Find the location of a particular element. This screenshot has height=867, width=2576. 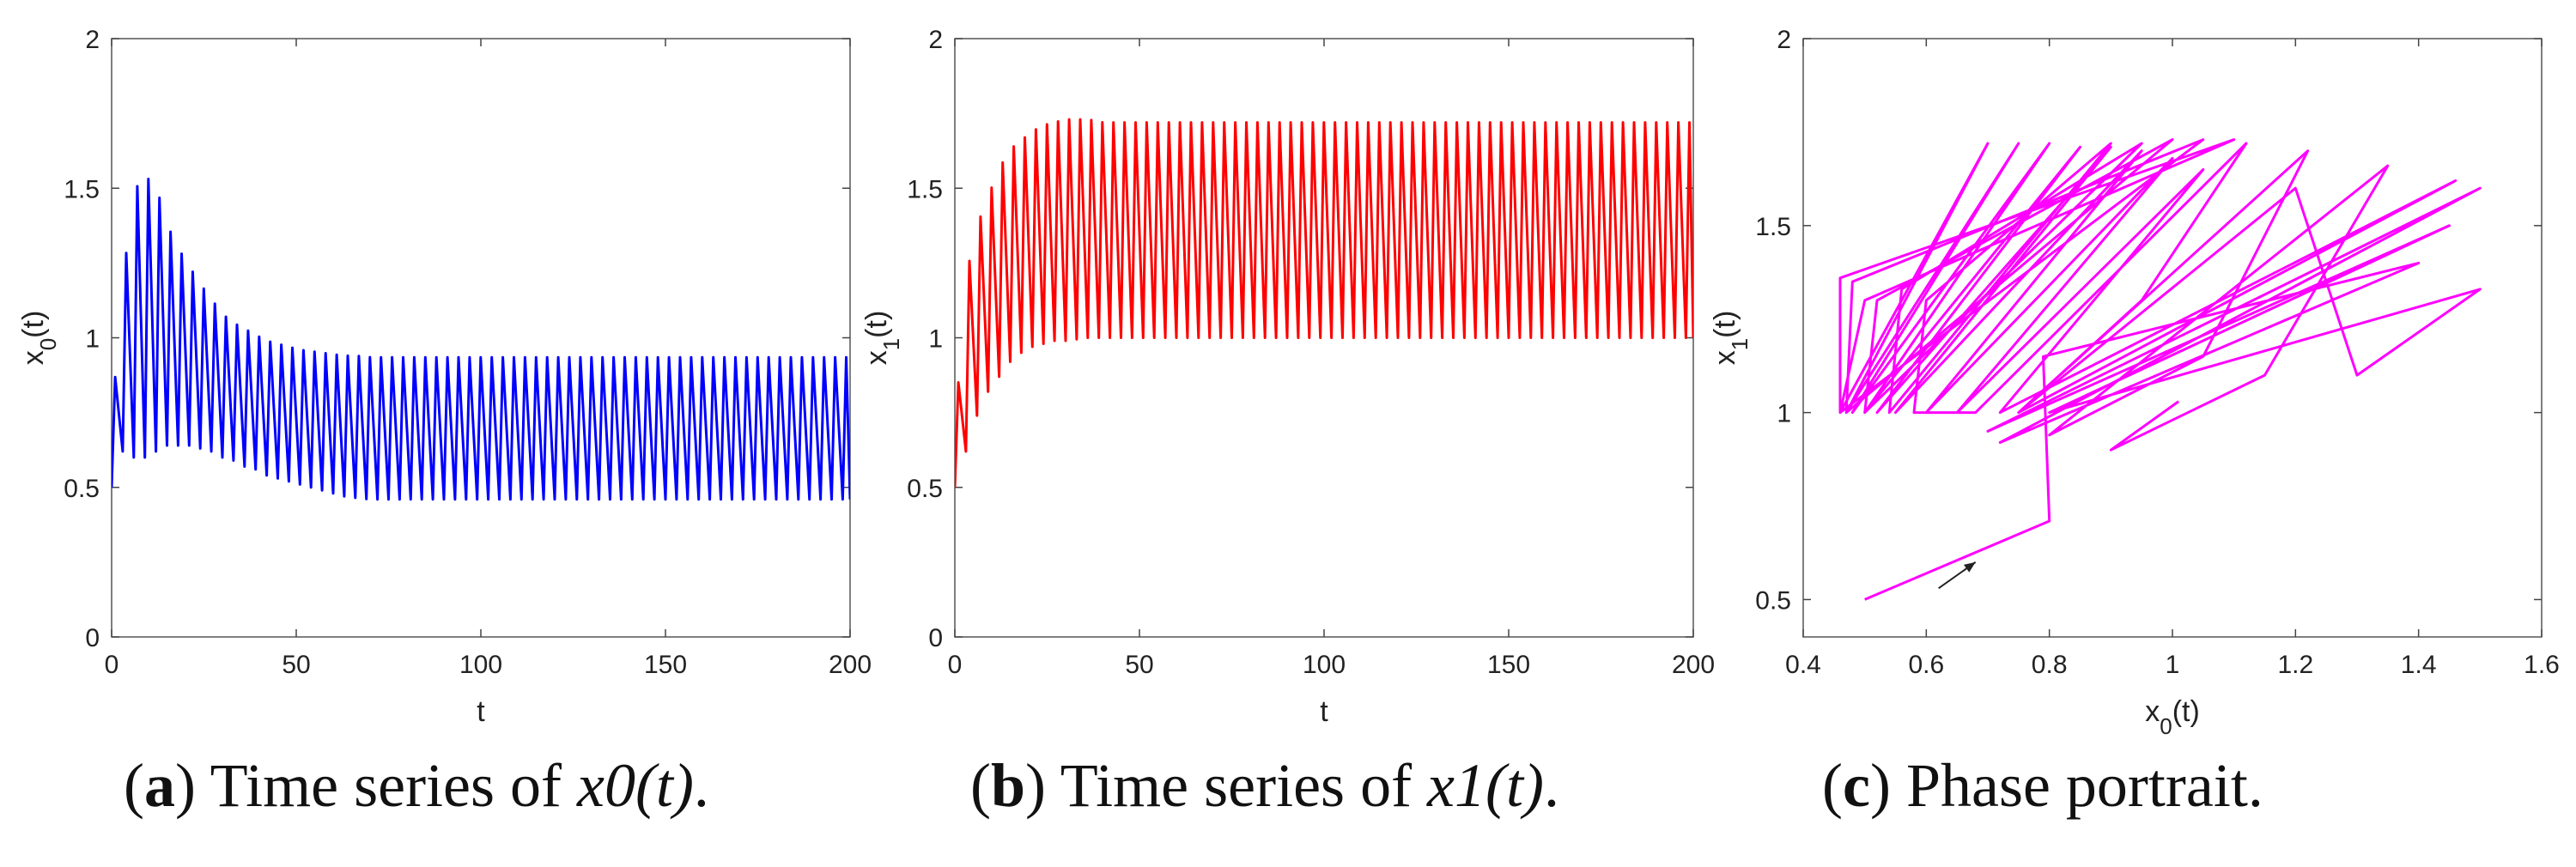

y-tick-label-c-0: 0.5 is located at coordinates (1773, 600).